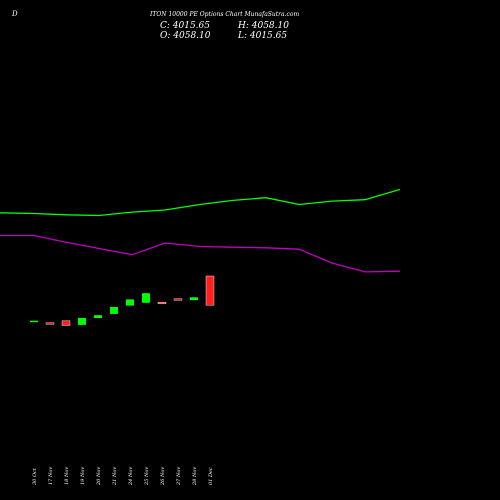  I want to click on lower-line, so click(200, 253).